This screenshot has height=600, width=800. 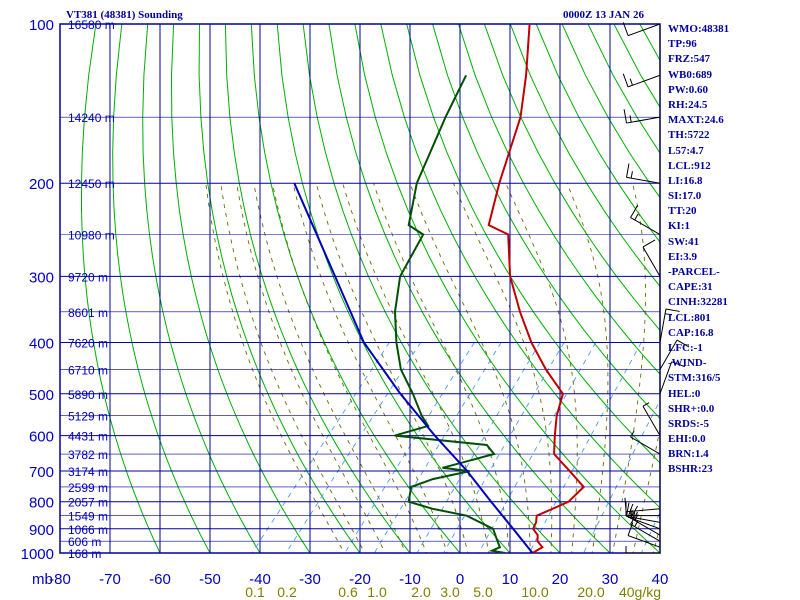 What do you see at coordinates (88, 437) in the screenshot?
I see `height-label: 4431 m` at bounding box center [88, 437].